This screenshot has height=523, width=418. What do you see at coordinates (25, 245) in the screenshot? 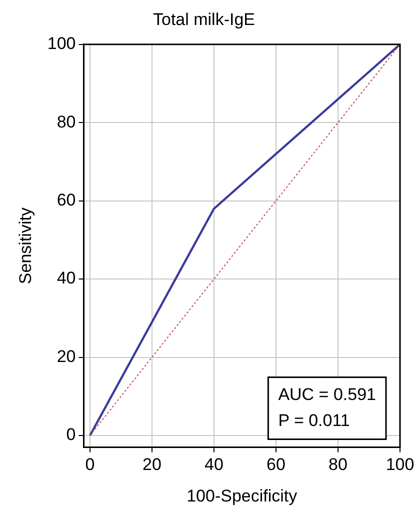
I see `y-axis-title: Sensitivity` at bounding box center [25, 245].